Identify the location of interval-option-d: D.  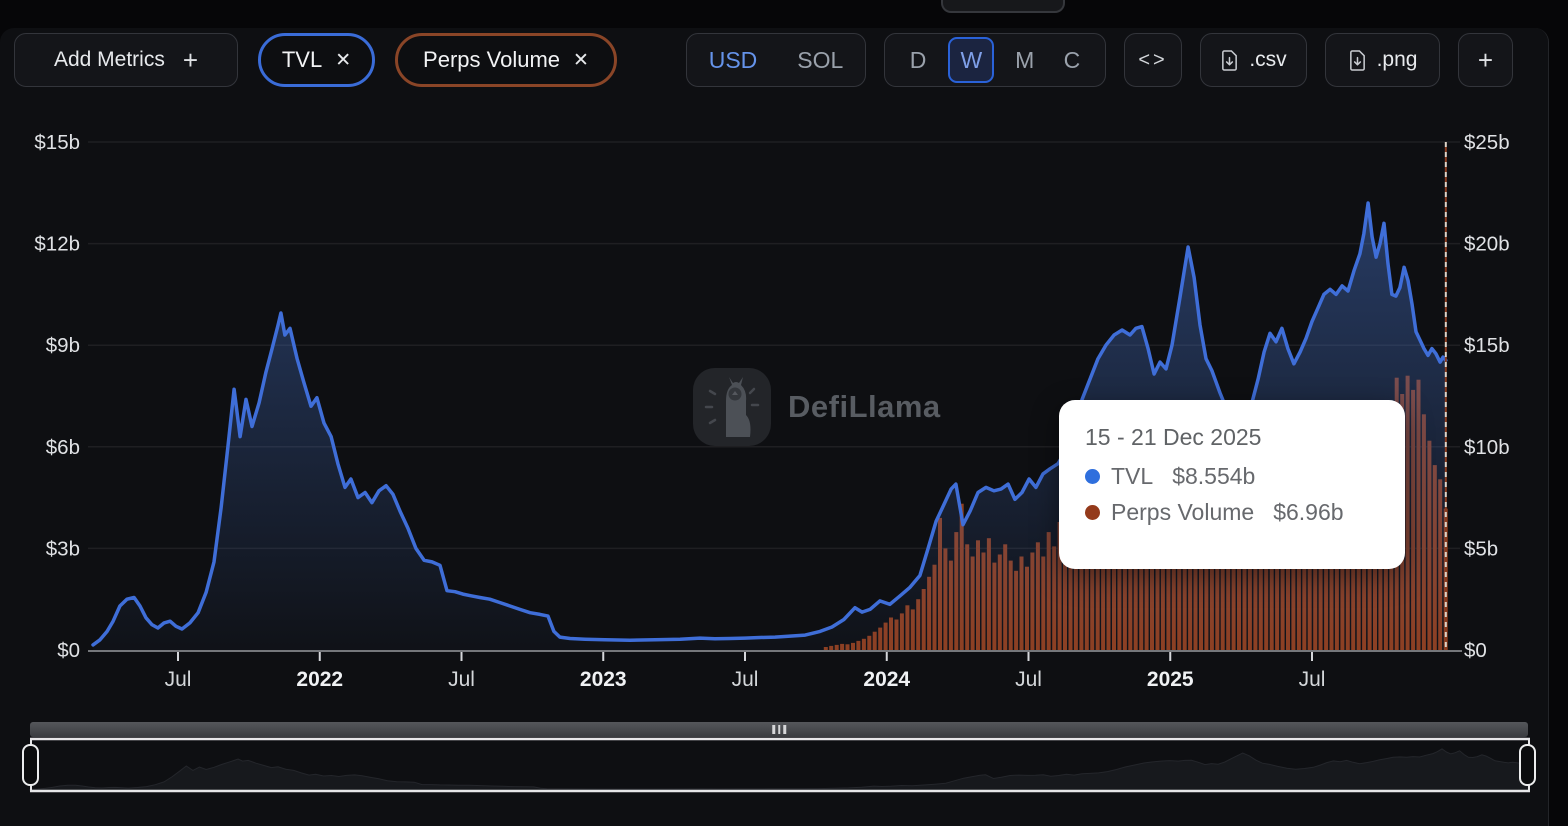
(918, 59).